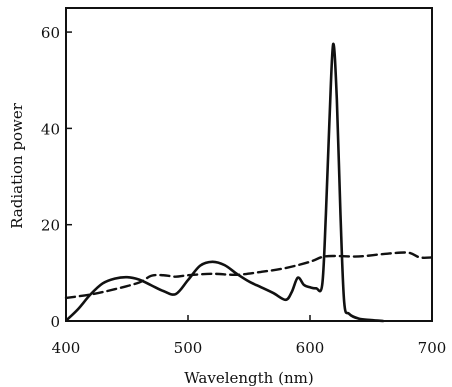 Image resolution: width=452 pixels, height=387 pixels. Describe the element at coordinates (50, 33) in the screenshot. I see `y-tick-label-60: 60` at that location.